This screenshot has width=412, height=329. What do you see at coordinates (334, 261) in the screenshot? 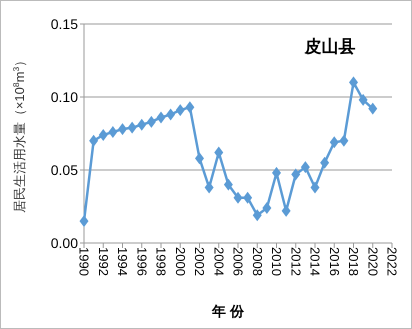
I see `x-tick-label: 2016` at bounding box center [334, 261].